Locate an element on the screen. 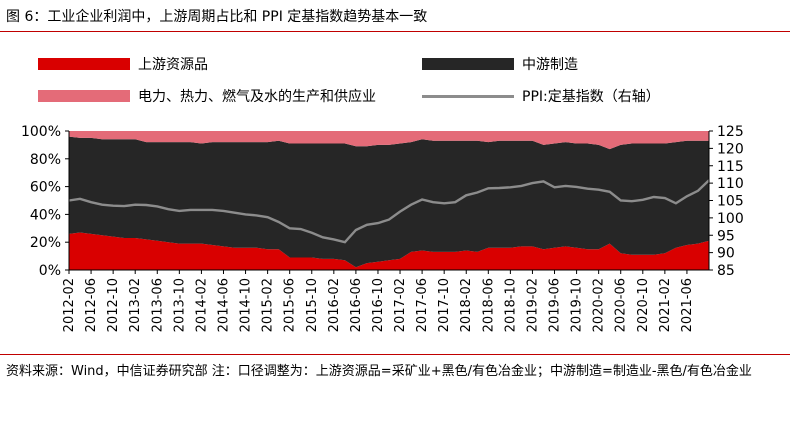 The height and width of the screenshot is (423, 790). x-tick-label: 2018-06 is located at coordinates (488, 305).